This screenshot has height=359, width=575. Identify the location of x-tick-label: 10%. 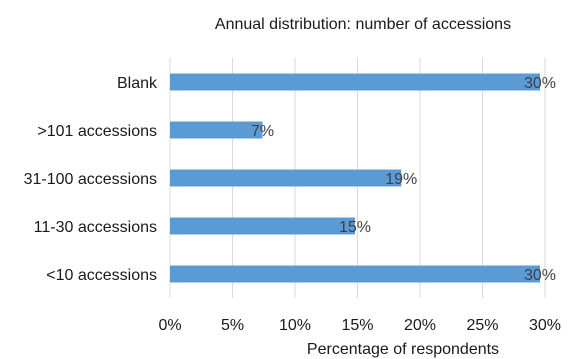
(295, 325).